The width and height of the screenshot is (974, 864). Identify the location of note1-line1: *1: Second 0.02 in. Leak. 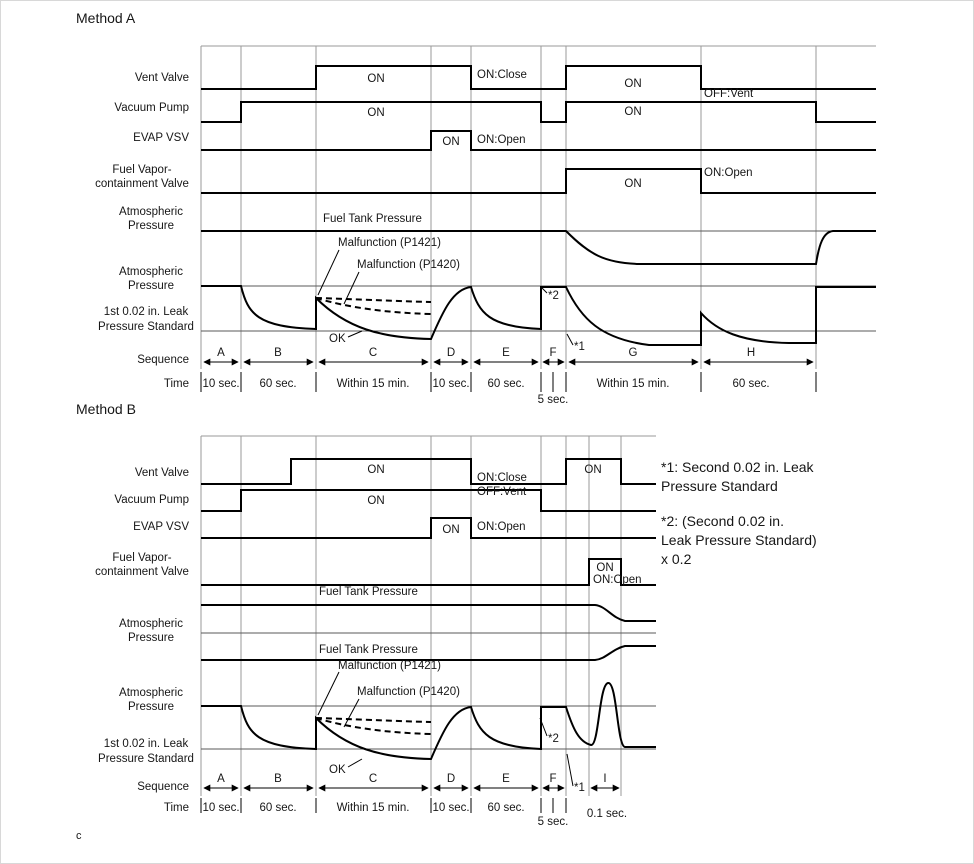
(738, 467).